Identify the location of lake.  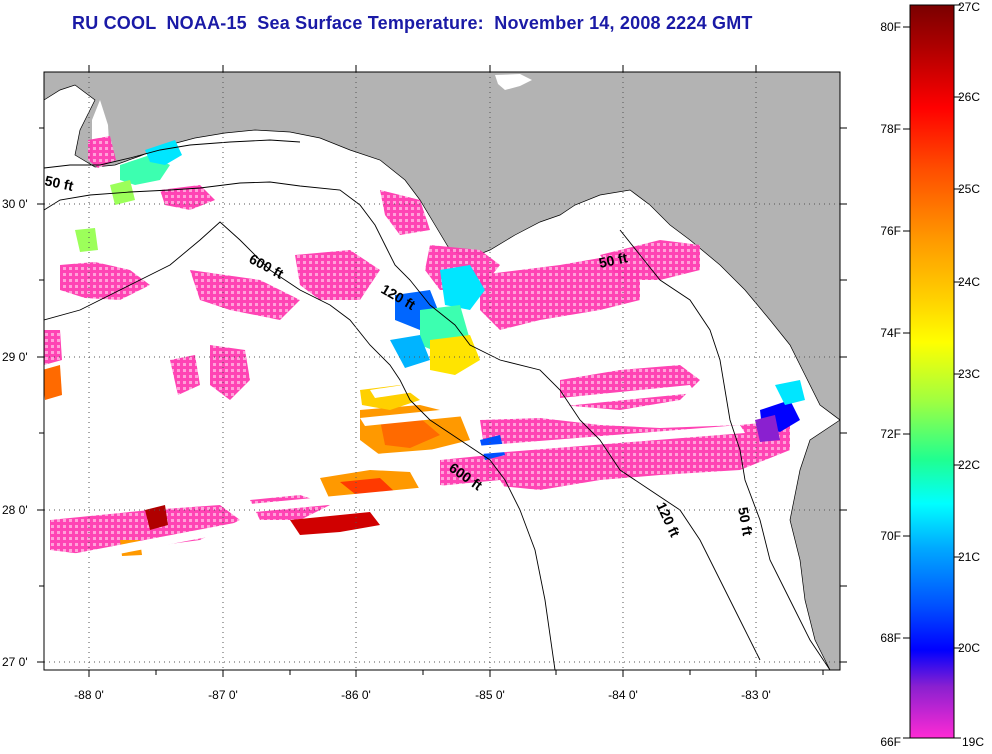
(513, 82).